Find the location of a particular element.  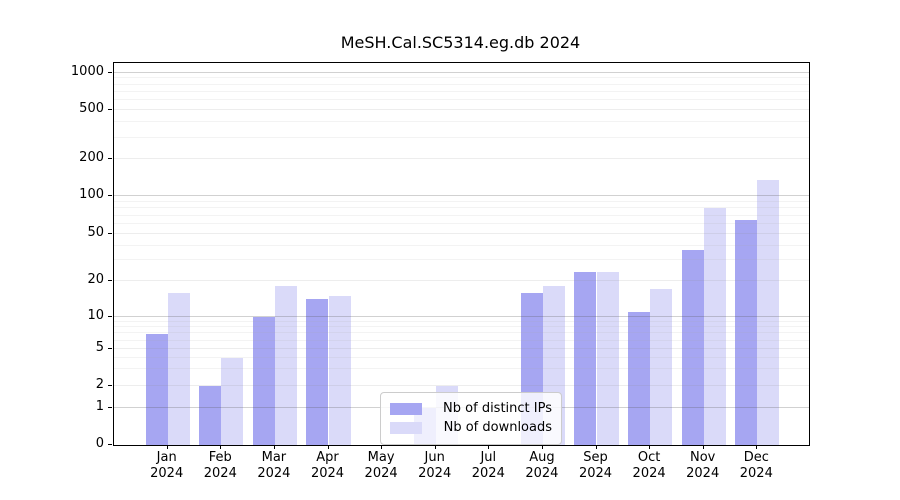

x-tick-label: Sep 2024 is located at coordinates (595, 465).